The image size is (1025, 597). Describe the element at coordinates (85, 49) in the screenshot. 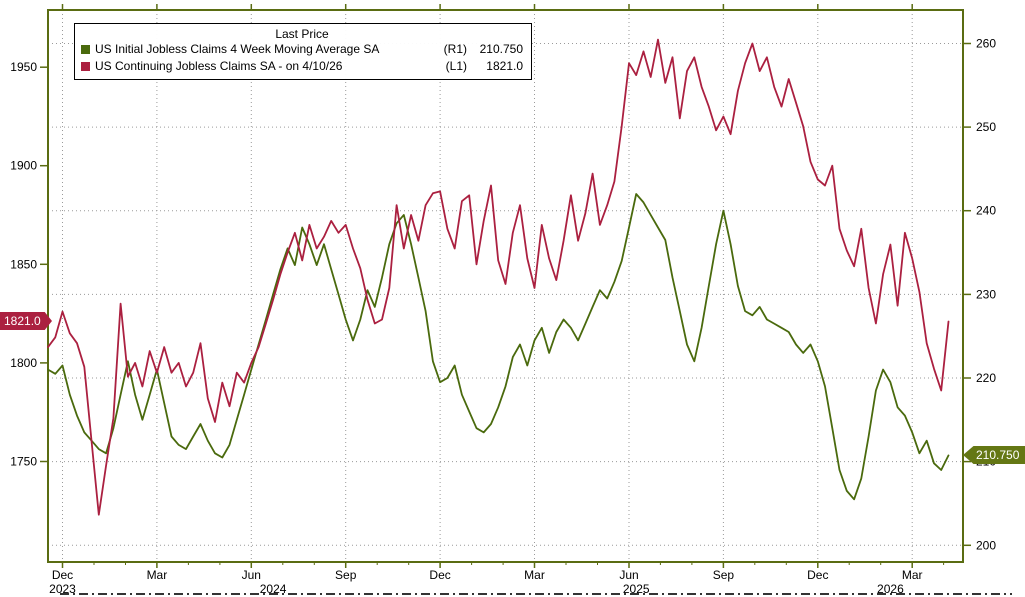

I see `series-swatch-initial-claims` at that location.